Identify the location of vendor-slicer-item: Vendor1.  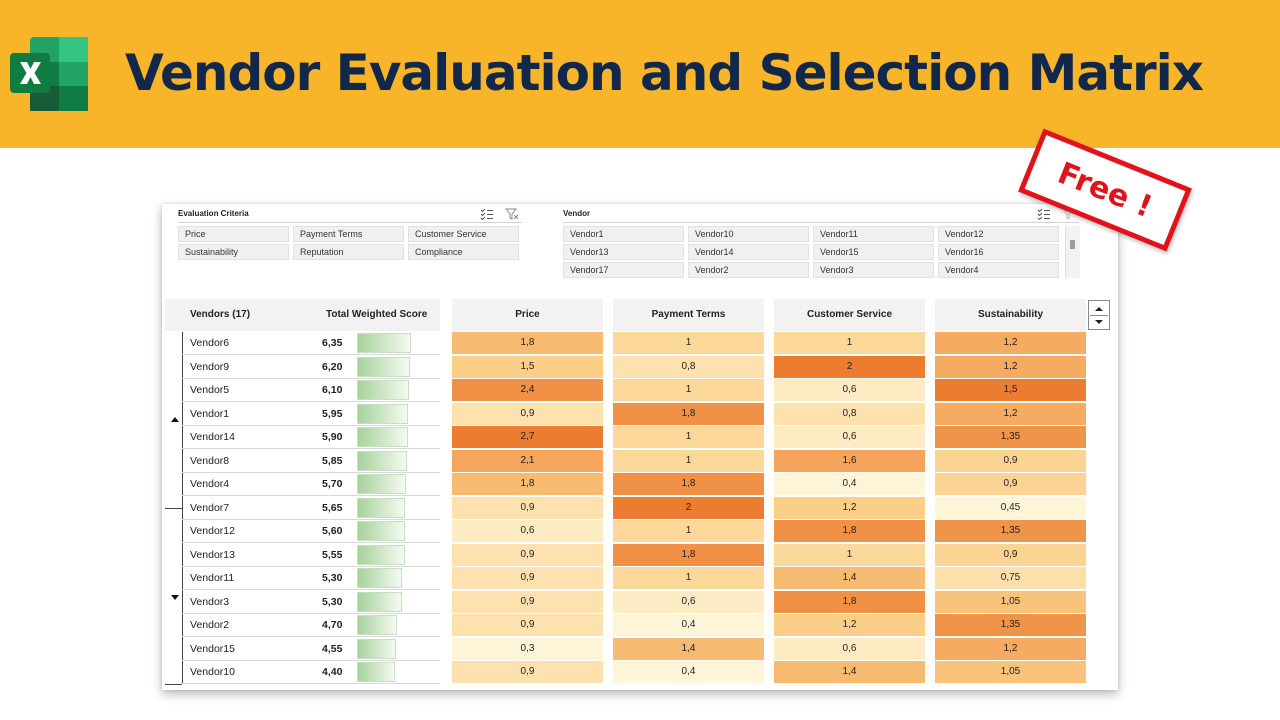
(623, 234).